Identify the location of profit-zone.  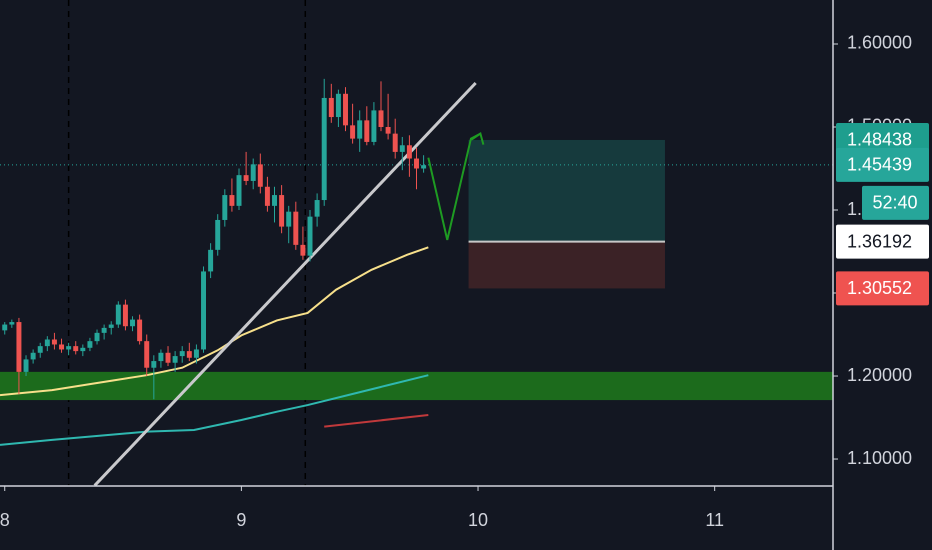
(566, 190).